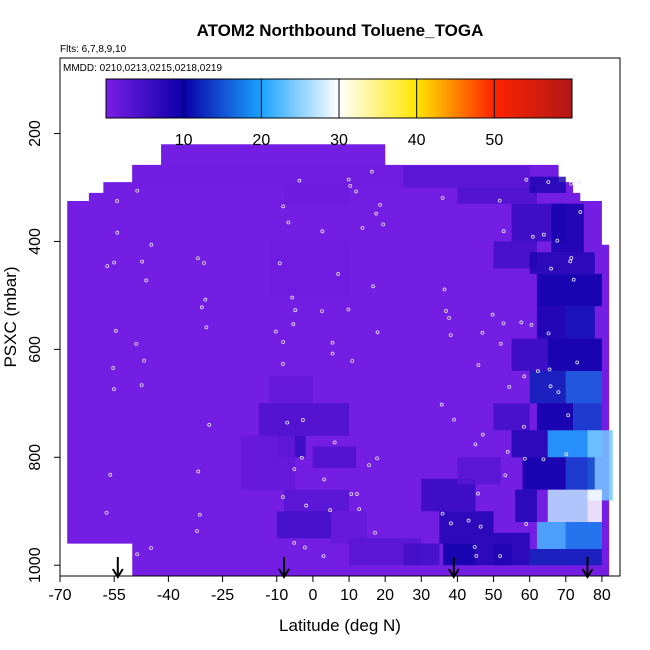 Image resolution: width=650 pixels, height=650 pixels. Describe the element at coordinates (421, 595) in the screenshot. I see `x-tick-label: 30` at that location.